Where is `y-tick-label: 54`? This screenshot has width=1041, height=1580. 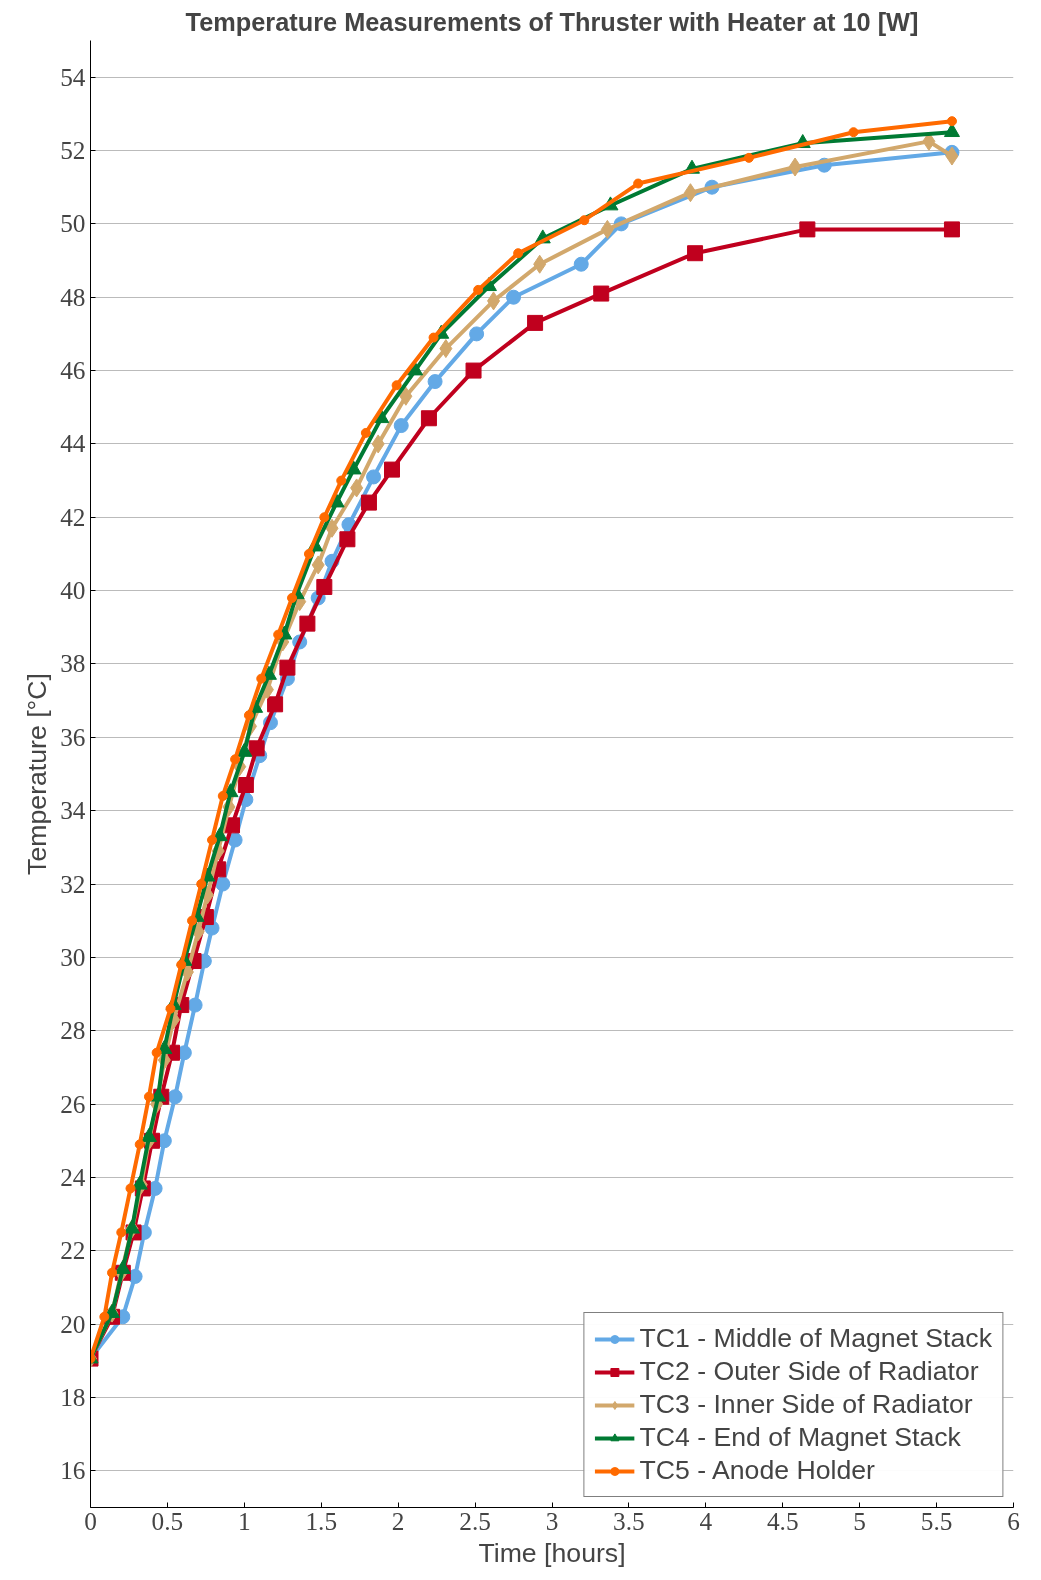
y-tick-label: 54 is located at coordinates (73, 76).